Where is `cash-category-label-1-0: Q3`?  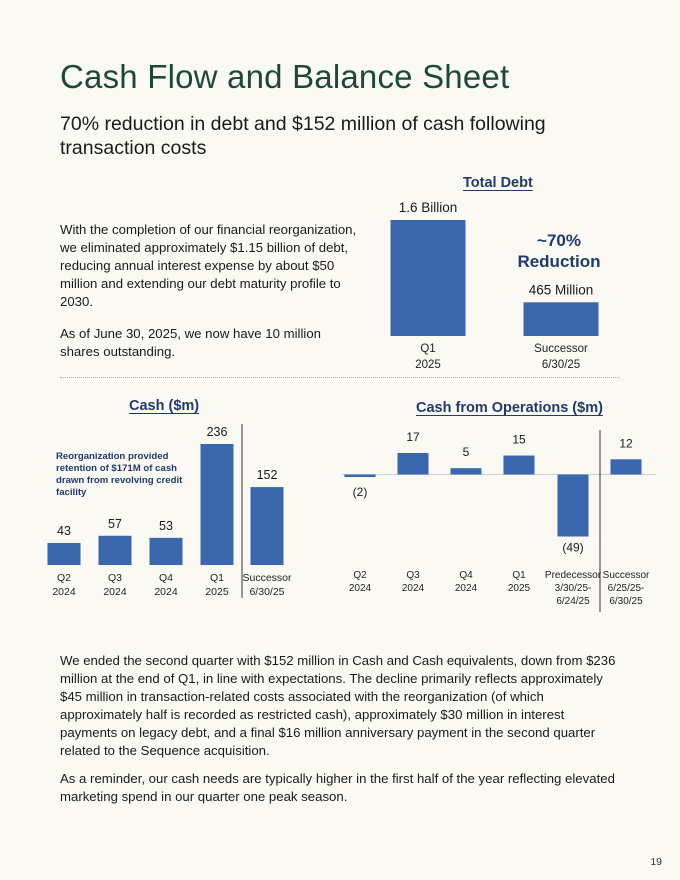 cash-category-label-1-0: Q3 is located at coordinates (115, 578).